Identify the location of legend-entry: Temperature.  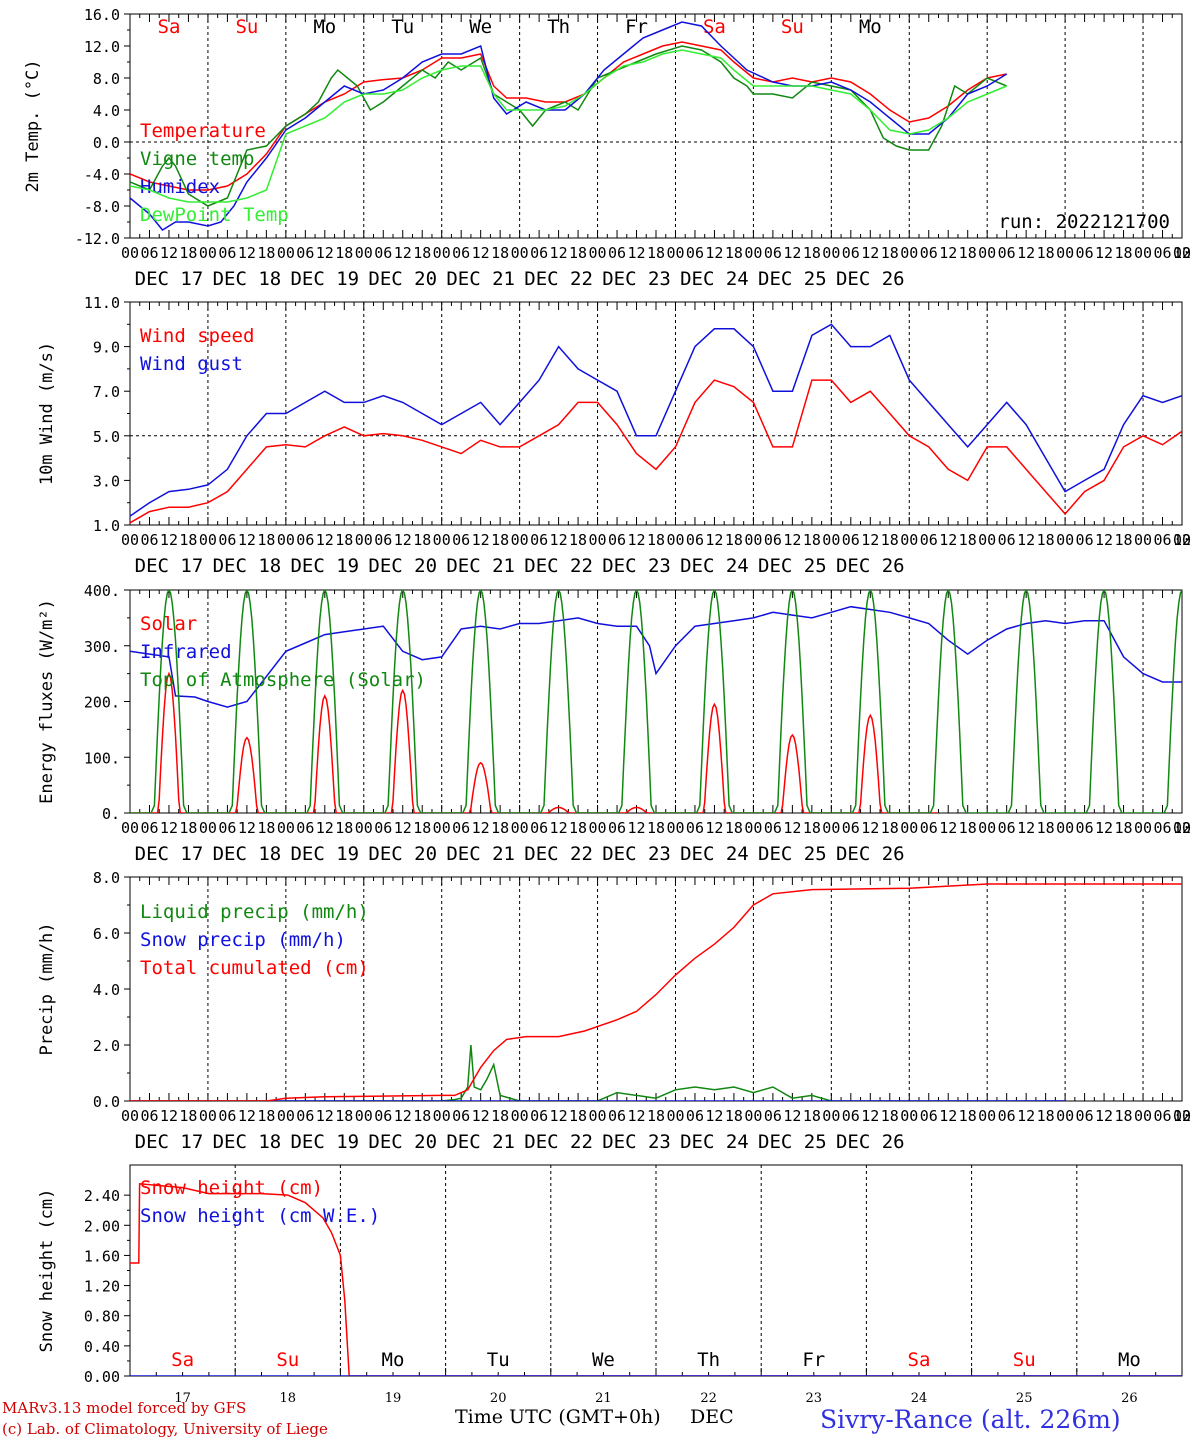
(203, 131).